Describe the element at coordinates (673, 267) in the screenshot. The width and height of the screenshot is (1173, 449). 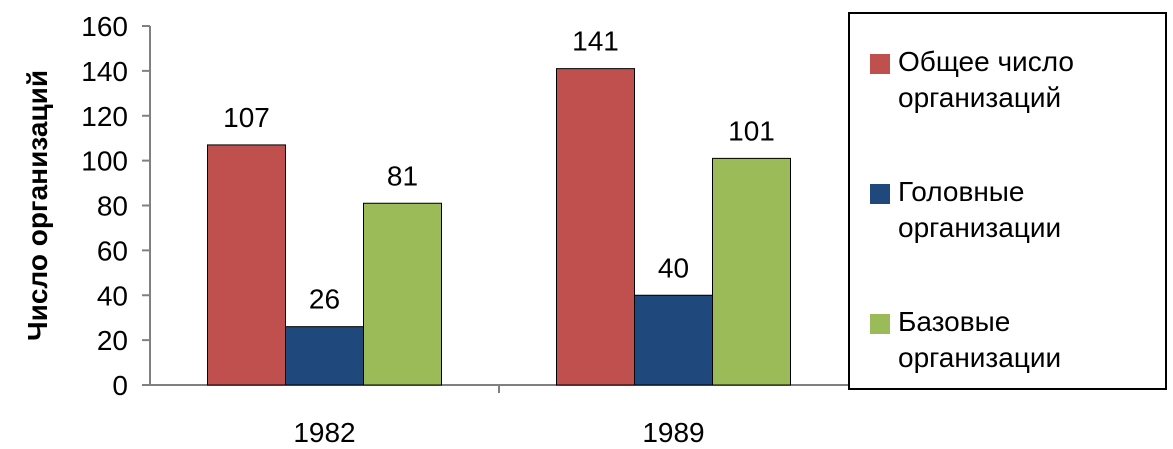
I see `data-label: 40` at that location.